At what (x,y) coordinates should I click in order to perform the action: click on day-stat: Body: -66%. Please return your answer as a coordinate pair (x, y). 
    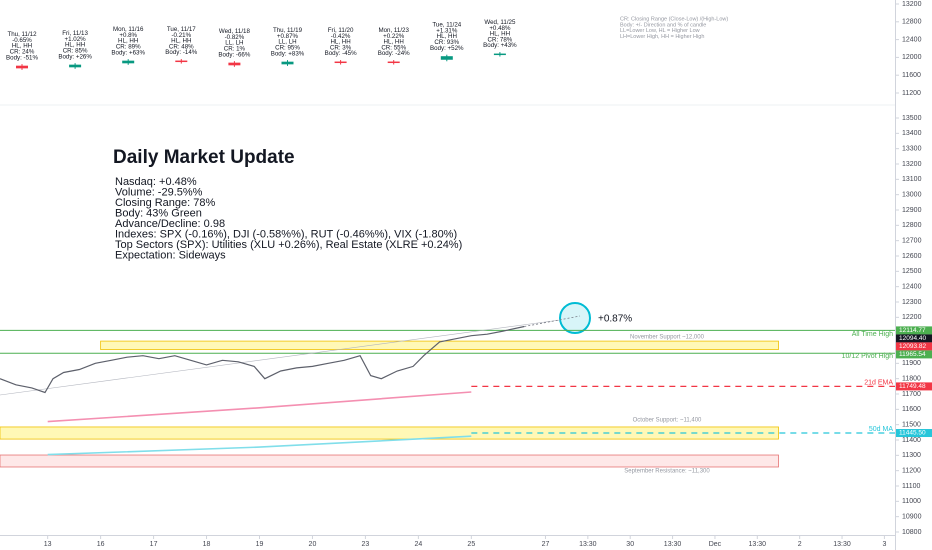
    Looking at the image, I should click on (234, 54).